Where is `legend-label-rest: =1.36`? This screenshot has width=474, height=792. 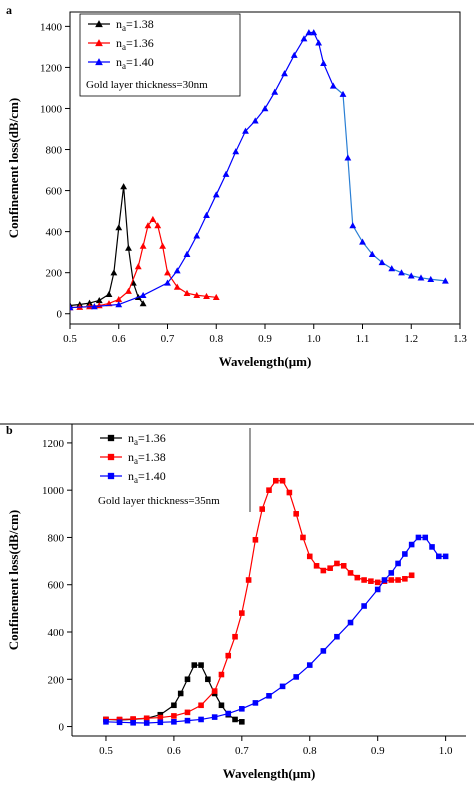 legend-label-rest: =1.36 is located at coordinates (140, 43).